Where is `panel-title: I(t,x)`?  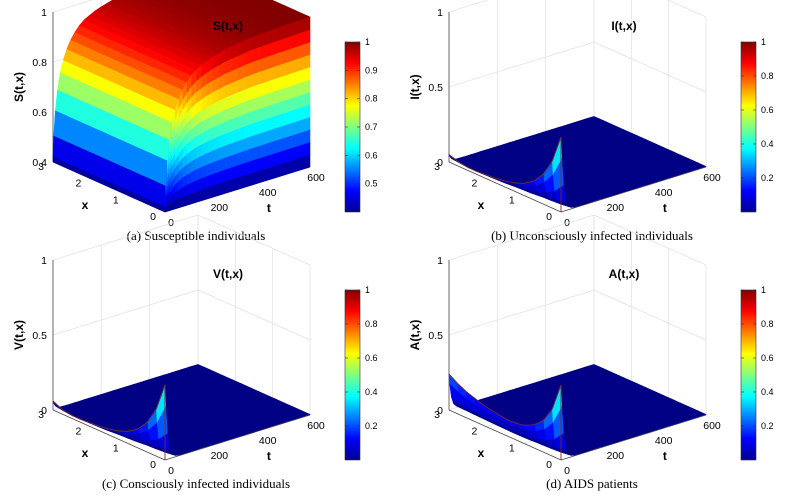
panel-title: I(t,x) is located at coordinates (623, 26).